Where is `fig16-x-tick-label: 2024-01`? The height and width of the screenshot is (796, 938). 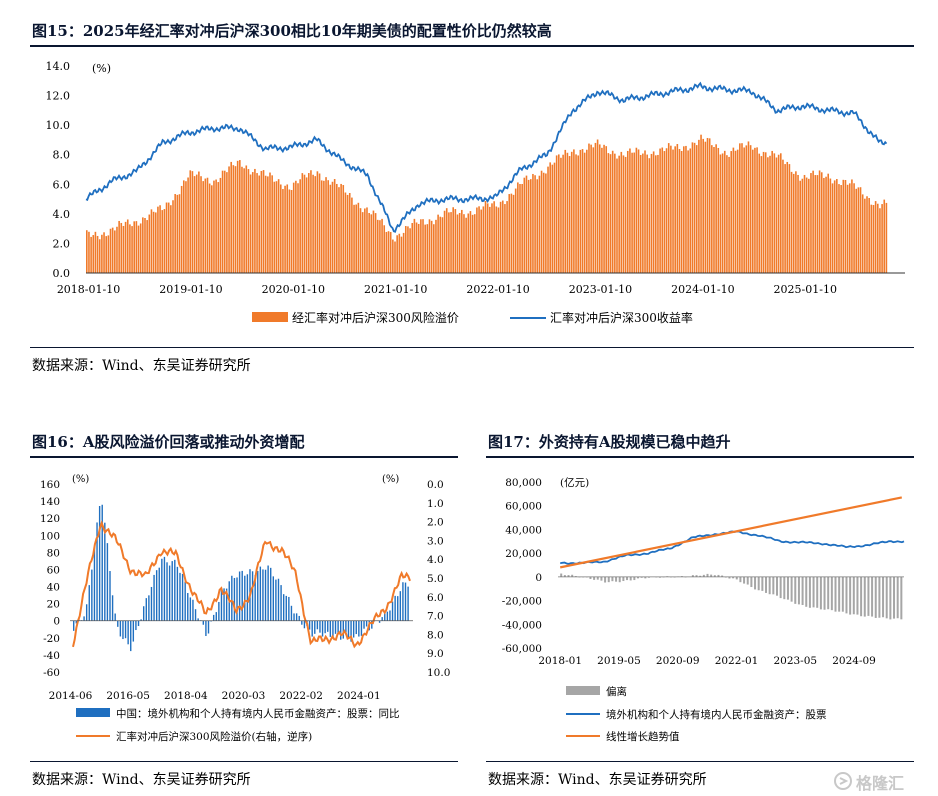 fig16-x-tick-label: 2024-01 is located at coordinates (359, 696).